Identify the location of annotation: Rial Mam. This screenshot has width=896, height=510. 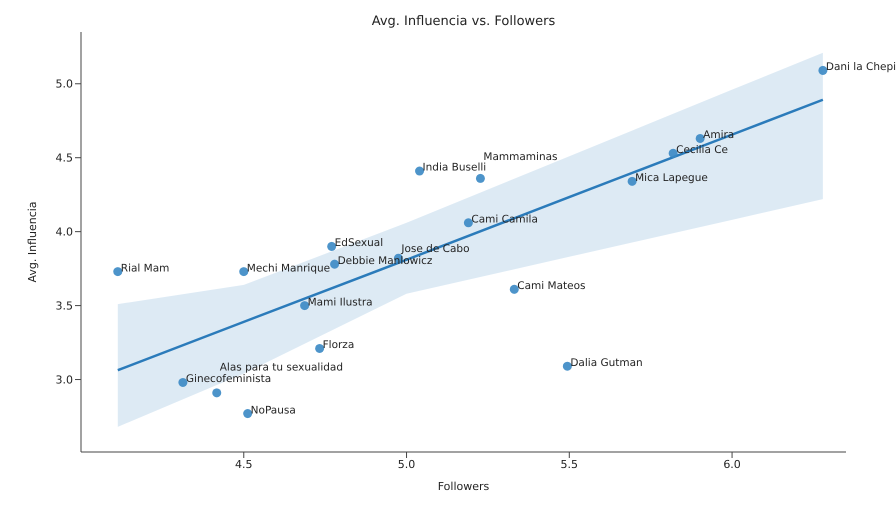
(145, 268).